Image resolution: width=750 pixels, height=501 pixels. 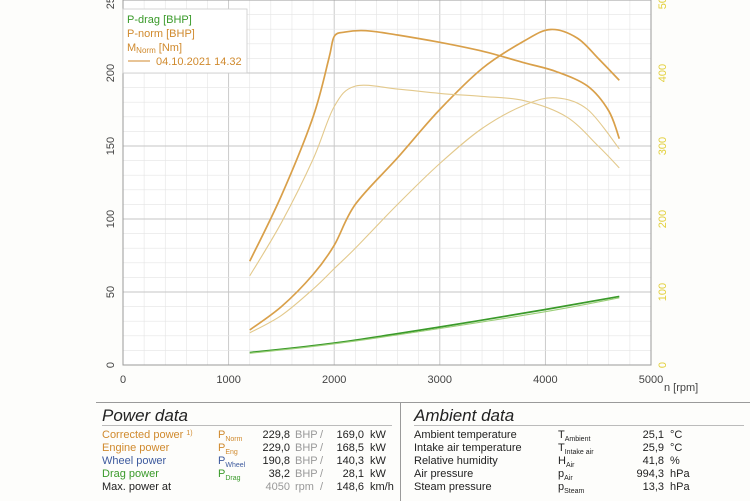 What do you see at coordinates (453, 487) in the screenshot?
I see `ambient-row-label: Steam pressure` at bounding box center [453, 487].